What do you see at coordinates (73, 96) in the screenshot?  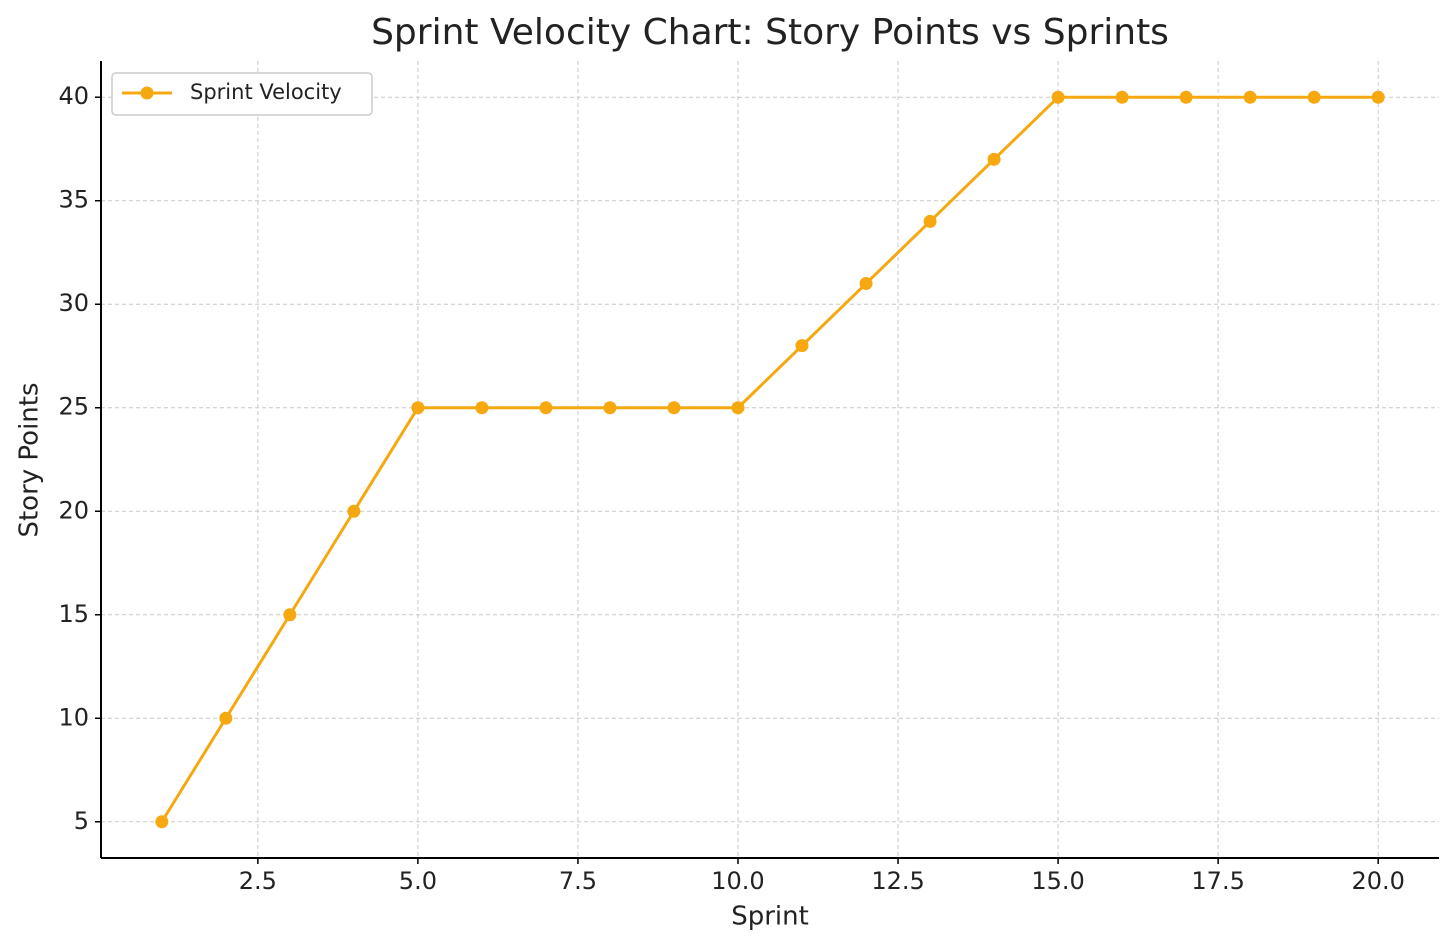 I see `y-tick-label: 40` at bounding box center [73, 96].